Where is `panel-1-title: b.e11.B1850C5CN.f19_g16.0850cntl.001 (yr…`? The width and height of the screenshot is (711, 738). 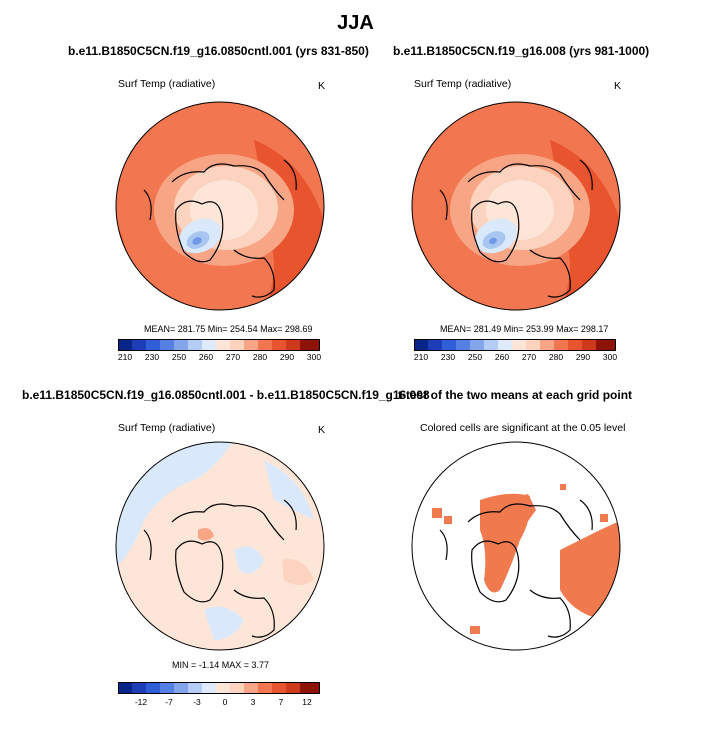 panel-1-title: b.e11.B1850C5CN.f19_g16.0850cntl.001 (yr… is located at coordinates (218, 51).